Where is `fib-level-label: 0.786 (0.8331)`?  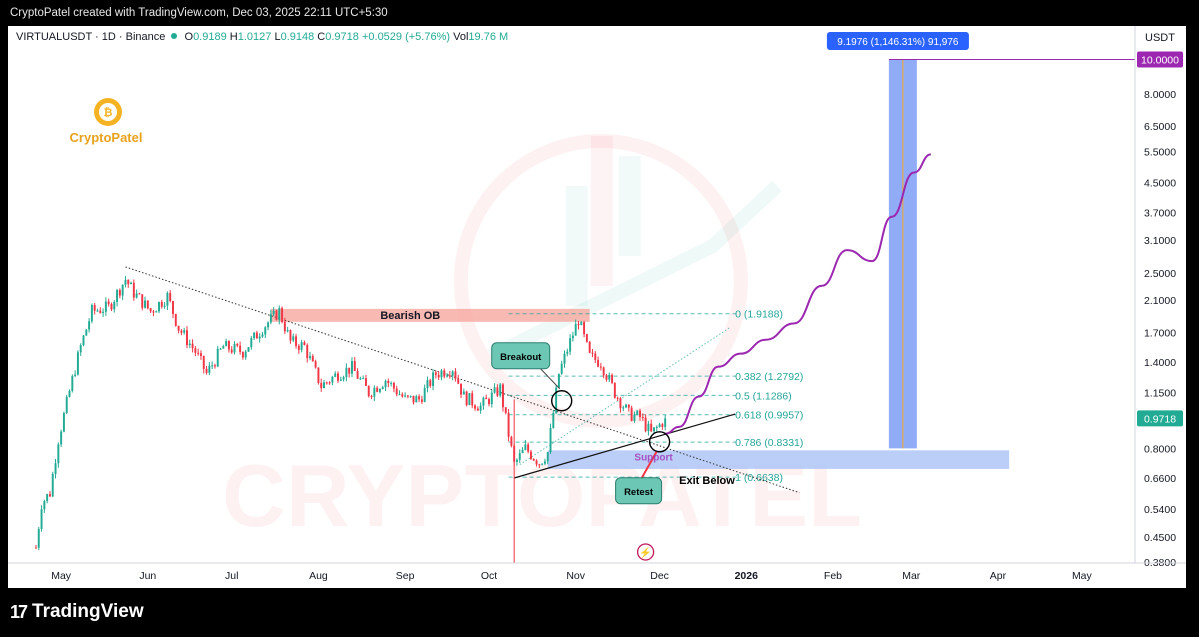 fib-level-label: 0.786 (0.8331) is located at coordinates (769, 443).